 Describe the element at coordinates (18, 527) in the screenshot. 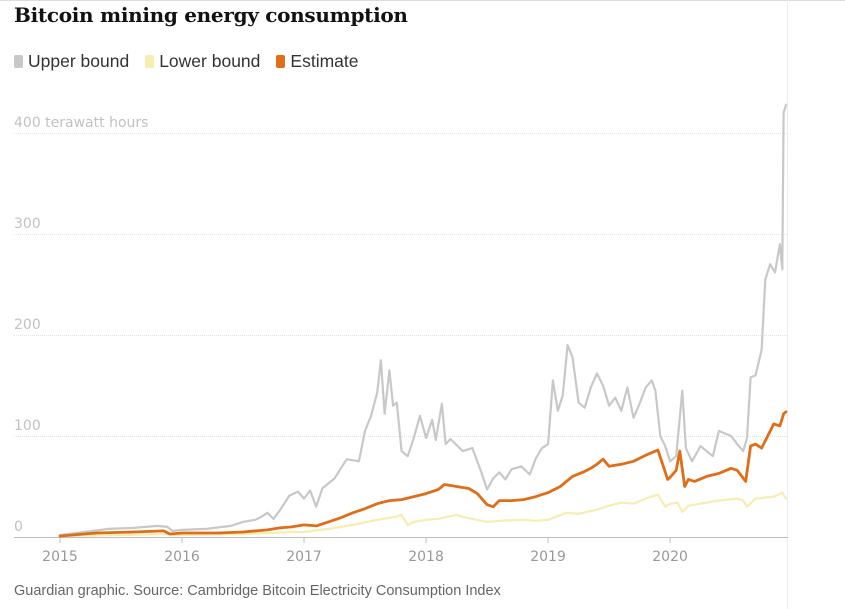

I see `y-tick-label: 0` at that location.